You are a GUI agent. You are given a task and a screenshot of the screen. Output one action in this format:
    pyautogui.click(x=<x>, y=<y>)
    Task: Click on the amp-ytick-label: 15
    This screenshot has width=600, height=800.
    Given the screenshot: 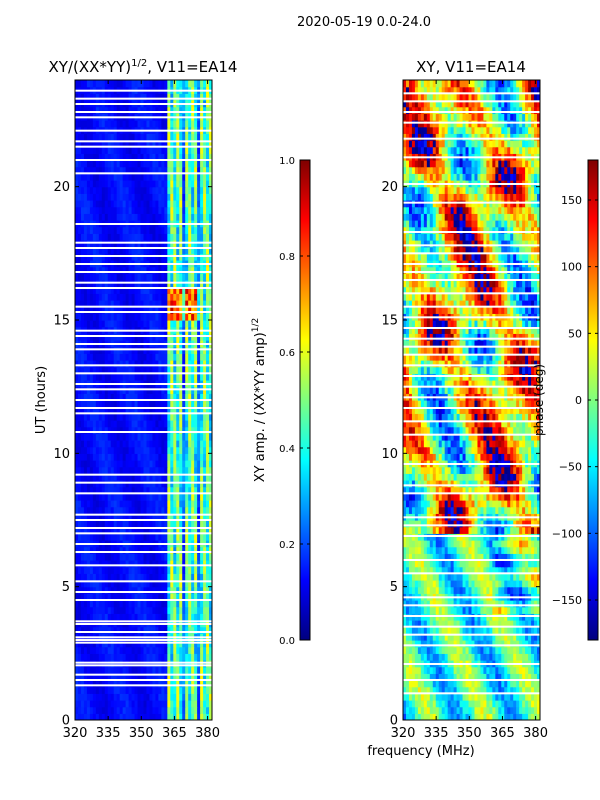 What is the action you would take?
    pyautogui.click(x=61, y=321)
    